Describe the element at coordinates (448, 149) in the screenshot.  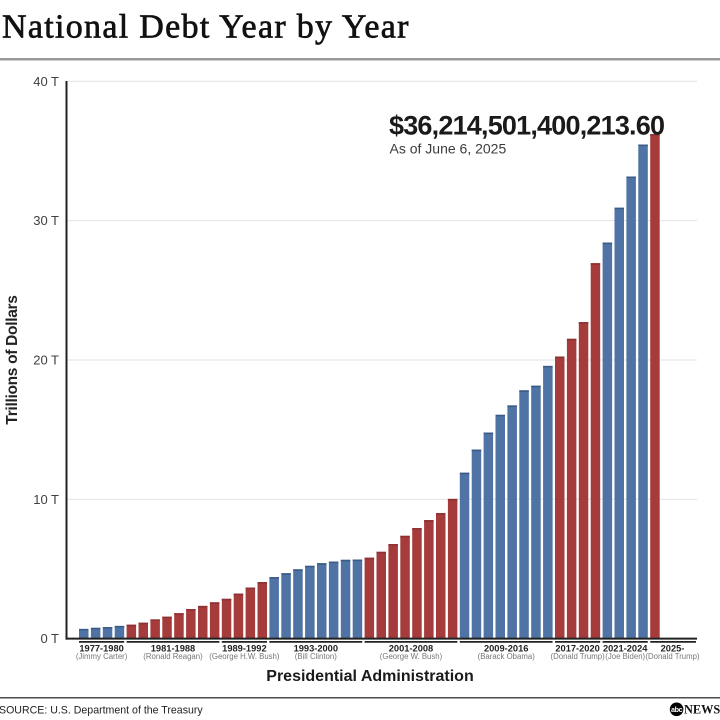
I see `svg-text: As of June 6, 2025` at that location.